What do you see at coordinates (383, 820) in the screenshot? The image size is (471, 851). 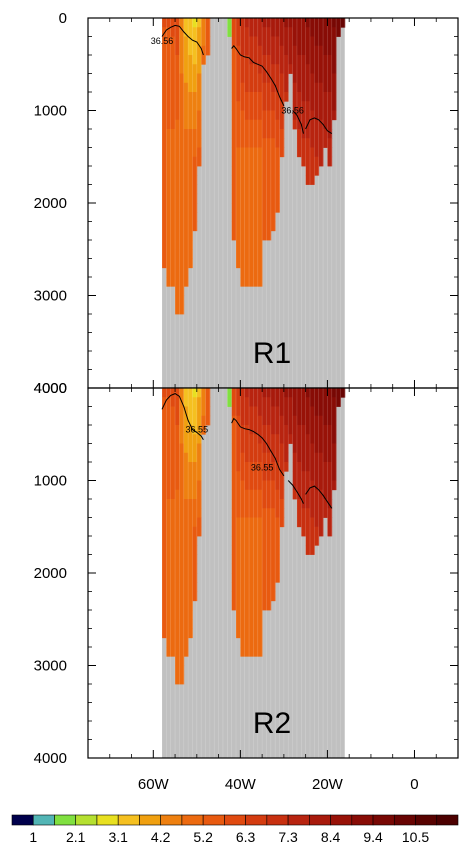 I see `colorbar-swatch` at bounding box center [383, 820].